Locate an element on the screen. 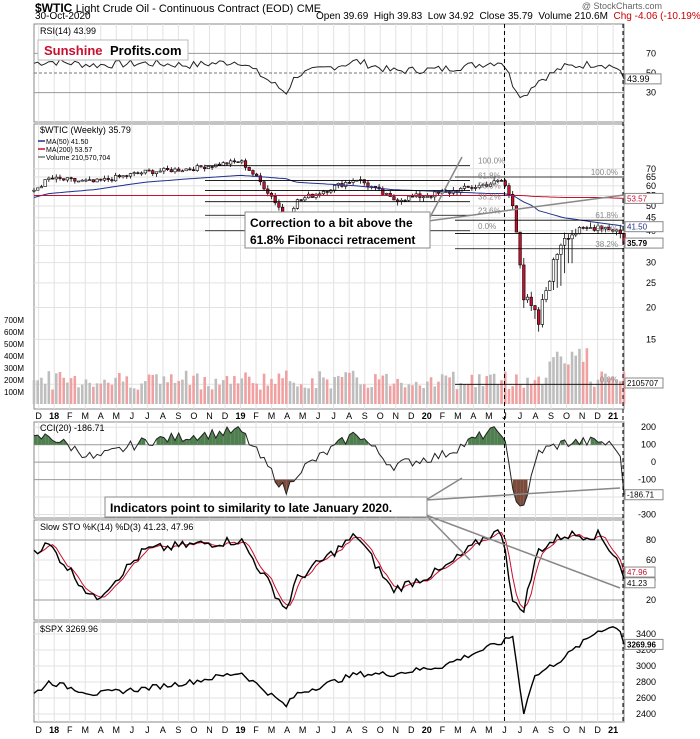 This screenshot has width=700, height=739. price-tick-label: 25 is located at coordinates (651, 283).